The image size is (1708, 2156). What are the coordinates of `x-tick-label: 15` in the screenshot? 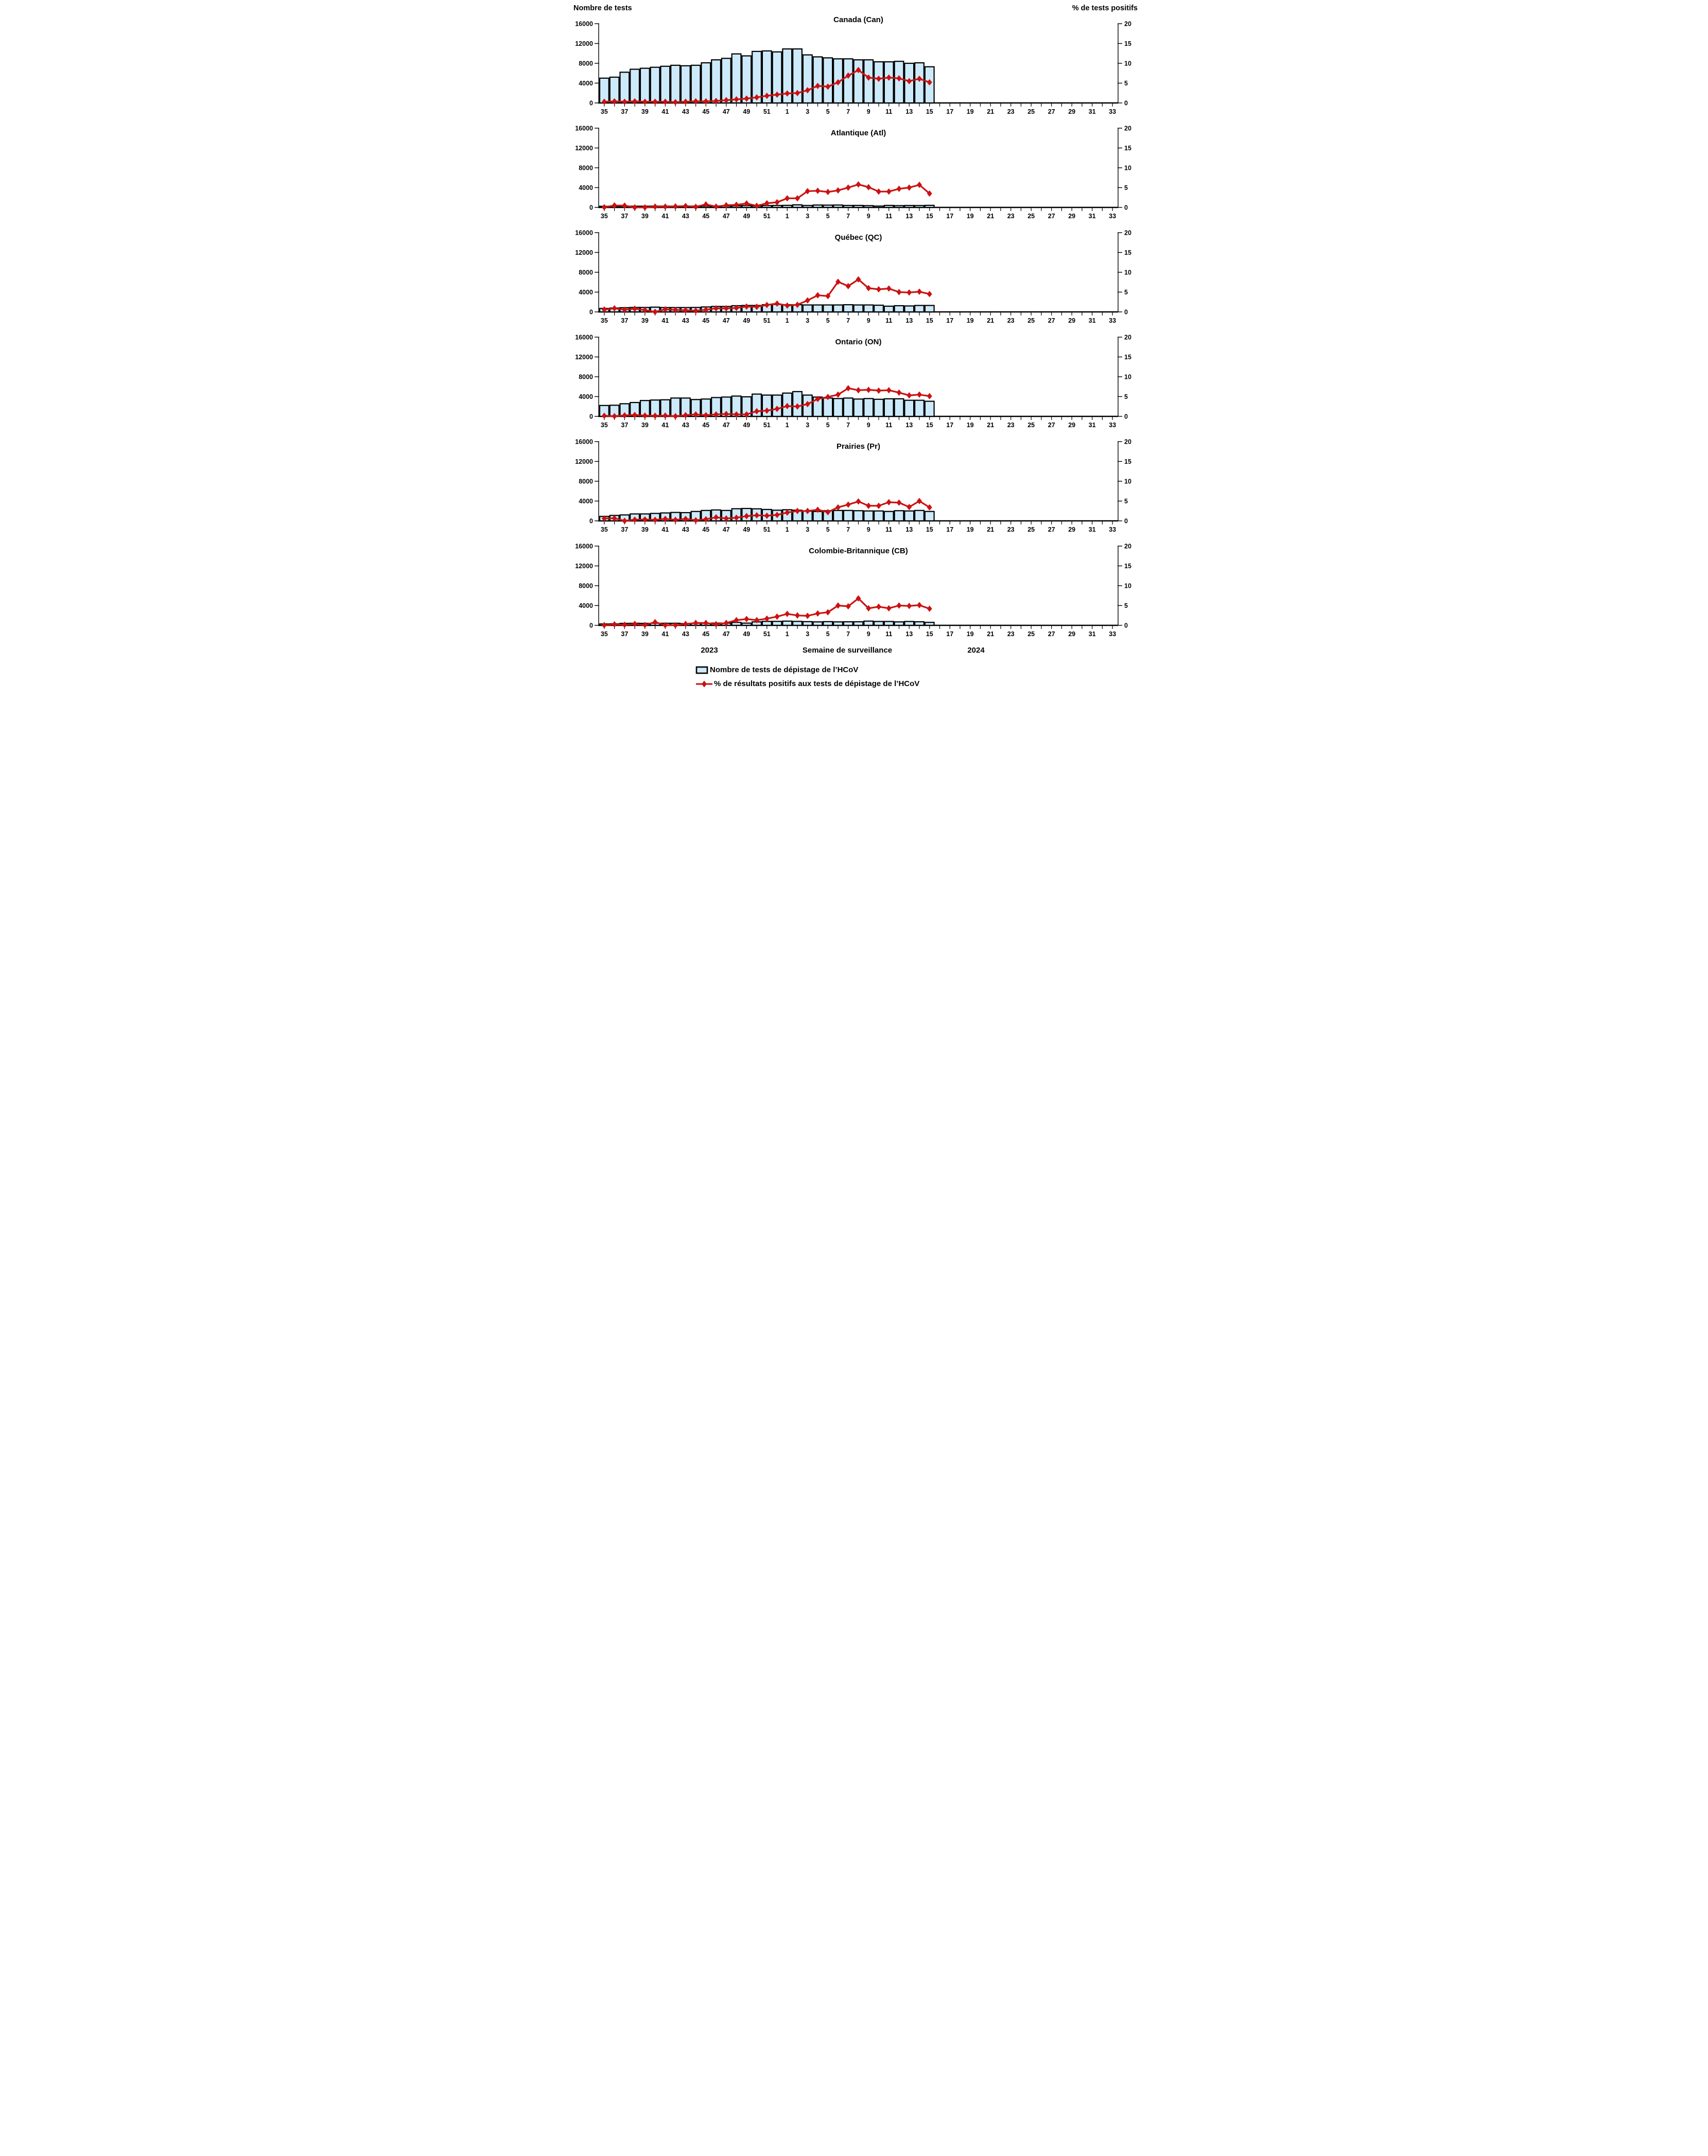 It's located at (930, 112).